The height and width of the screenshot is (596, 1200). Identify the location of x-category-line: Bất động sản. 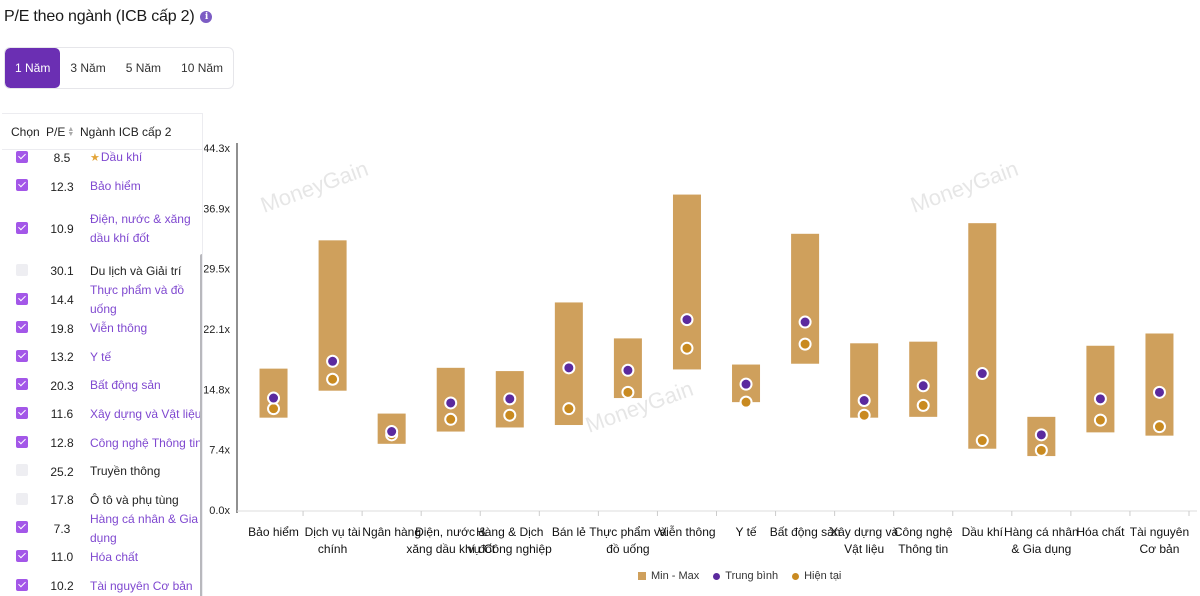
(805, 532).